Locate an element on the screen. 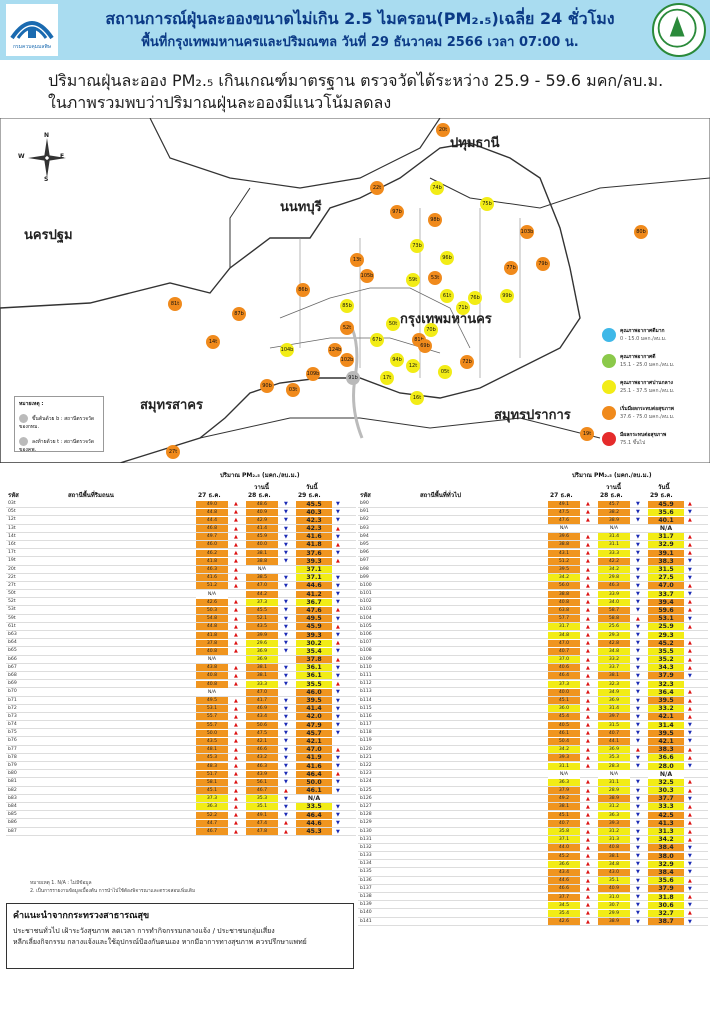 The image size is (710, 1024). value-day2: 38.9 is located at coordinates (614, 922).